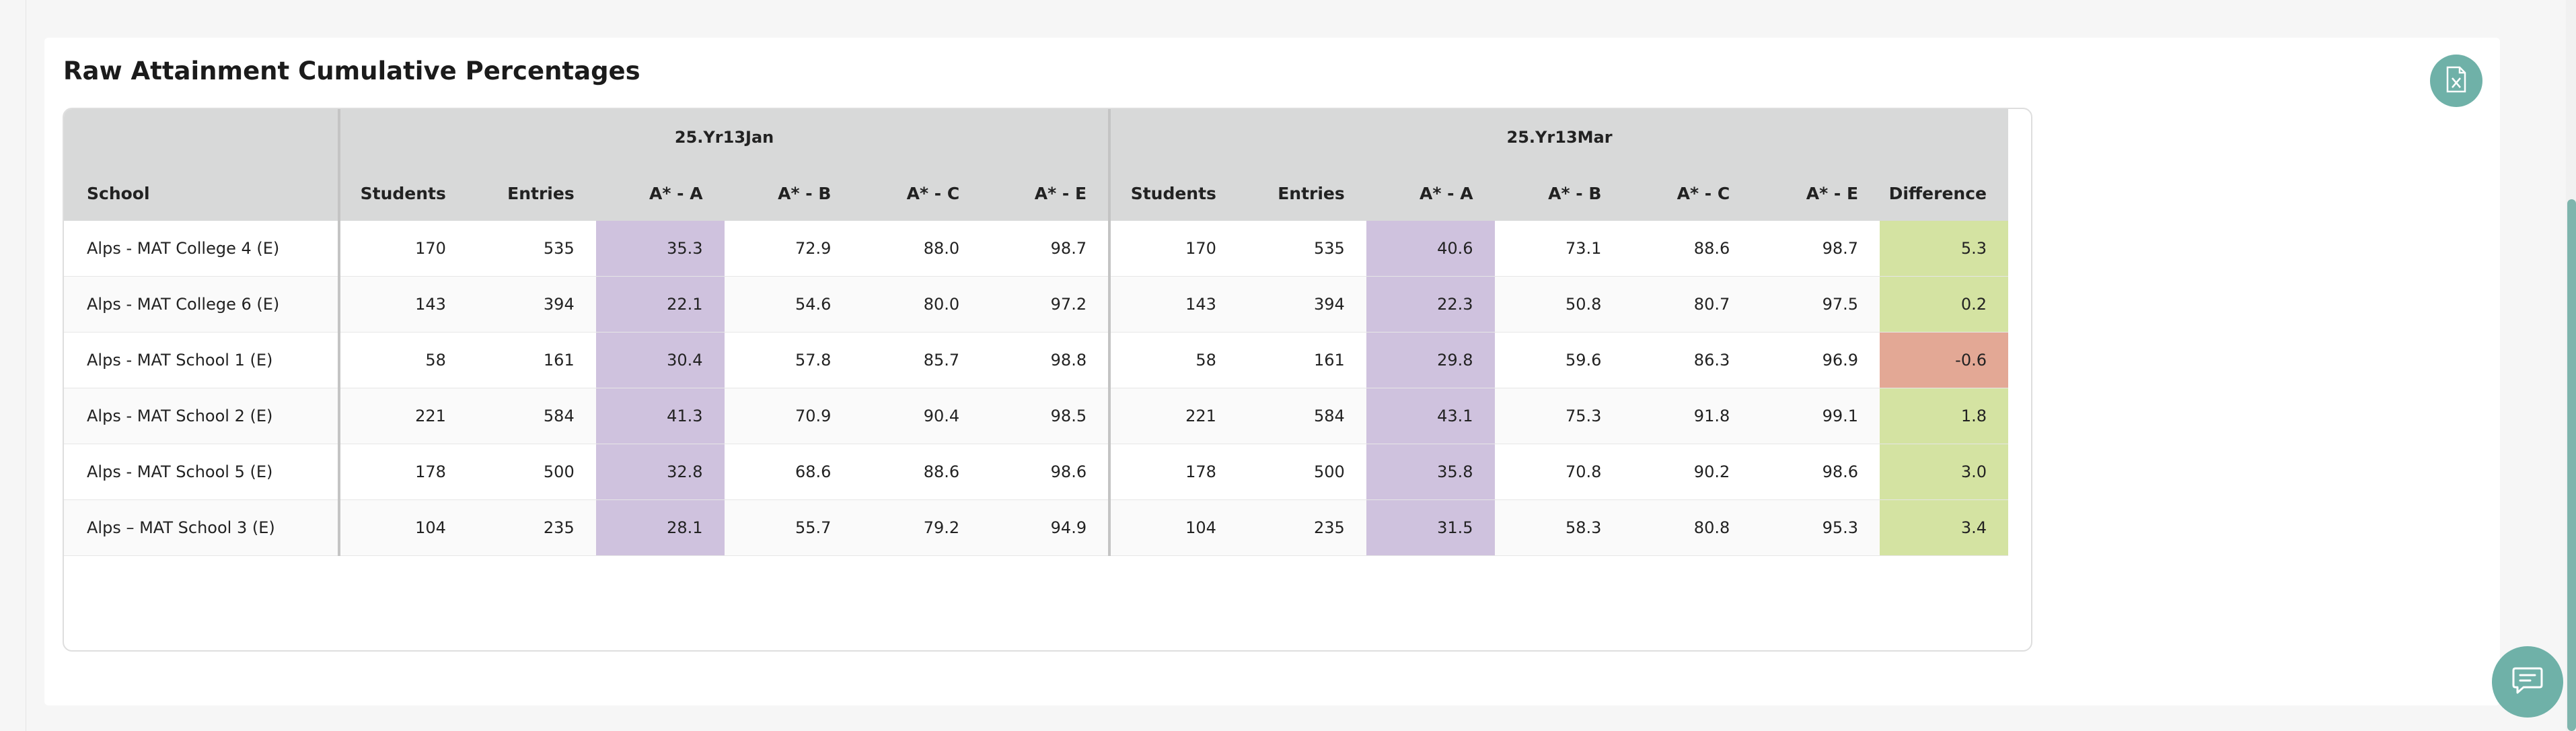 The image size is (2576, 731). Describe the element at coordinates (1173, 193) in the screenshot. I see `column-header-mar-students: Students` at that location.